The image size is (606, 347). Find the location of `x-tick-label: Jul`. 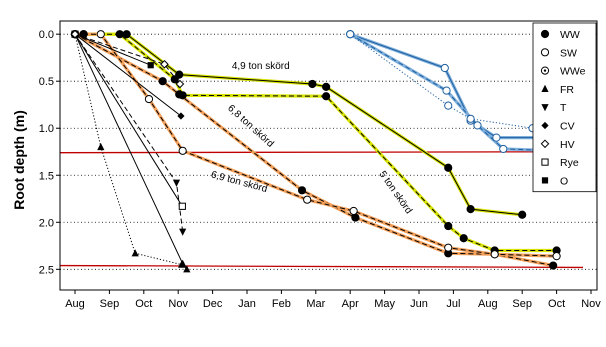

x-tick-label: Jul is located at coordinates (453, 304).